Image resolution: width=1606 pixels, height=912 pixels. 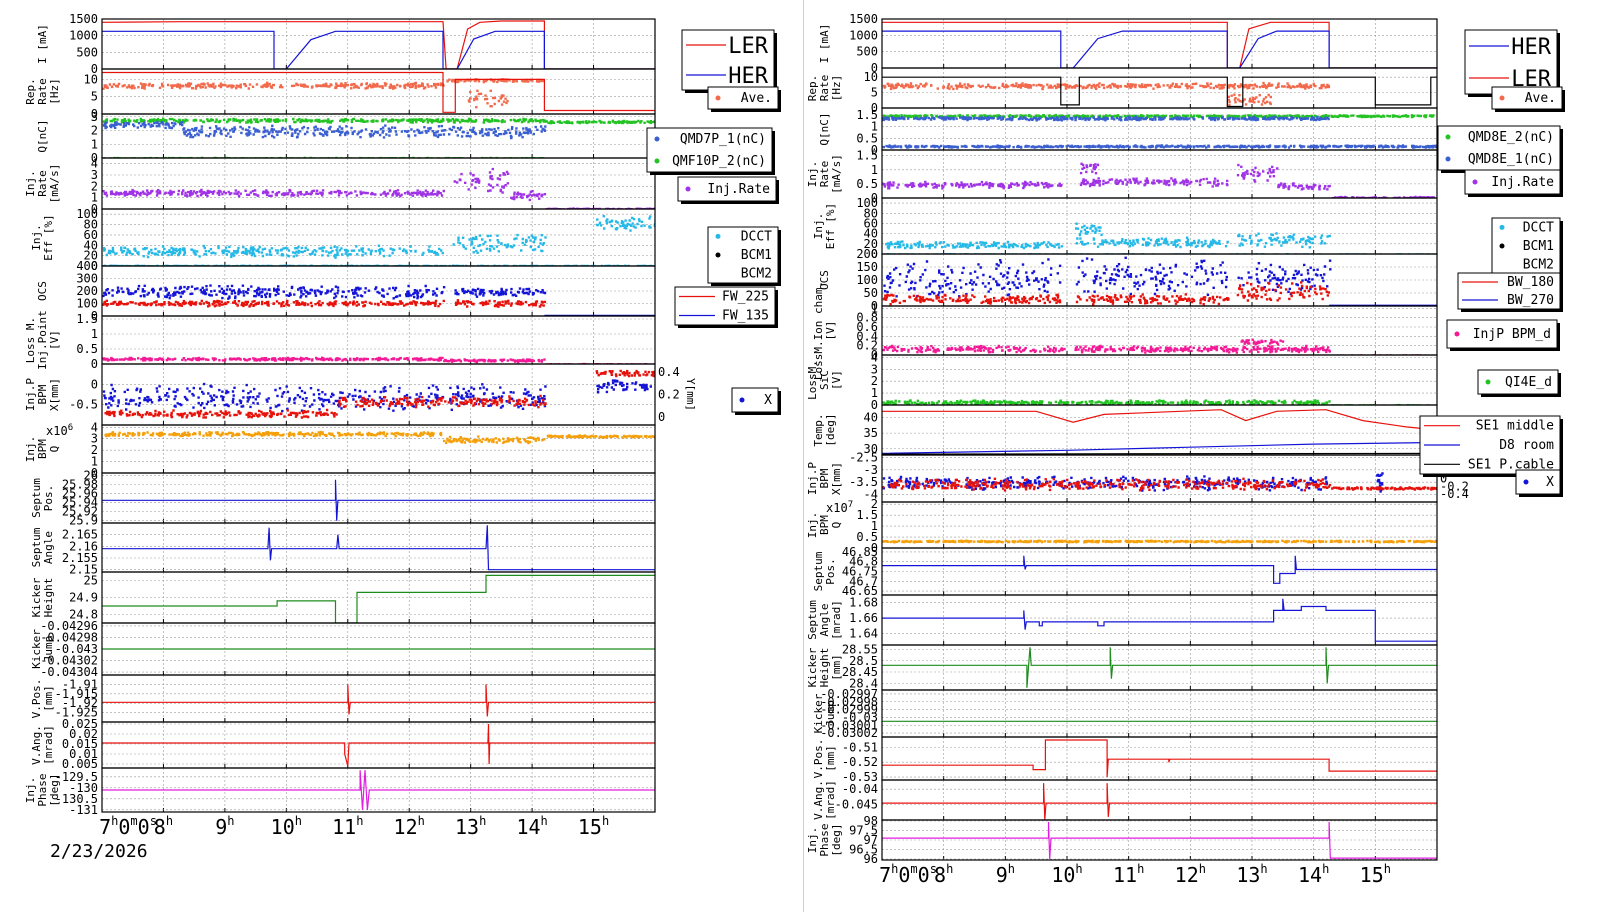 I want to click on y-axis-label: Inj., so click(x=818, y=226).